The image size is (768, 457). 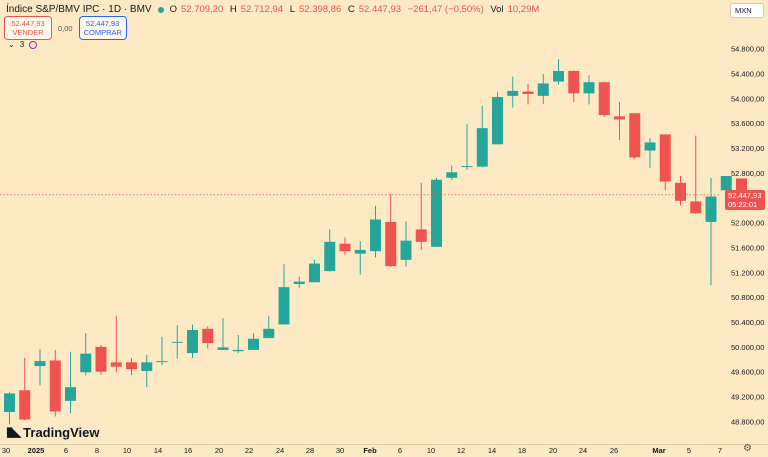 I want to click on sell-button: 52.447,93 VENDER, so click(x=28, y=28).